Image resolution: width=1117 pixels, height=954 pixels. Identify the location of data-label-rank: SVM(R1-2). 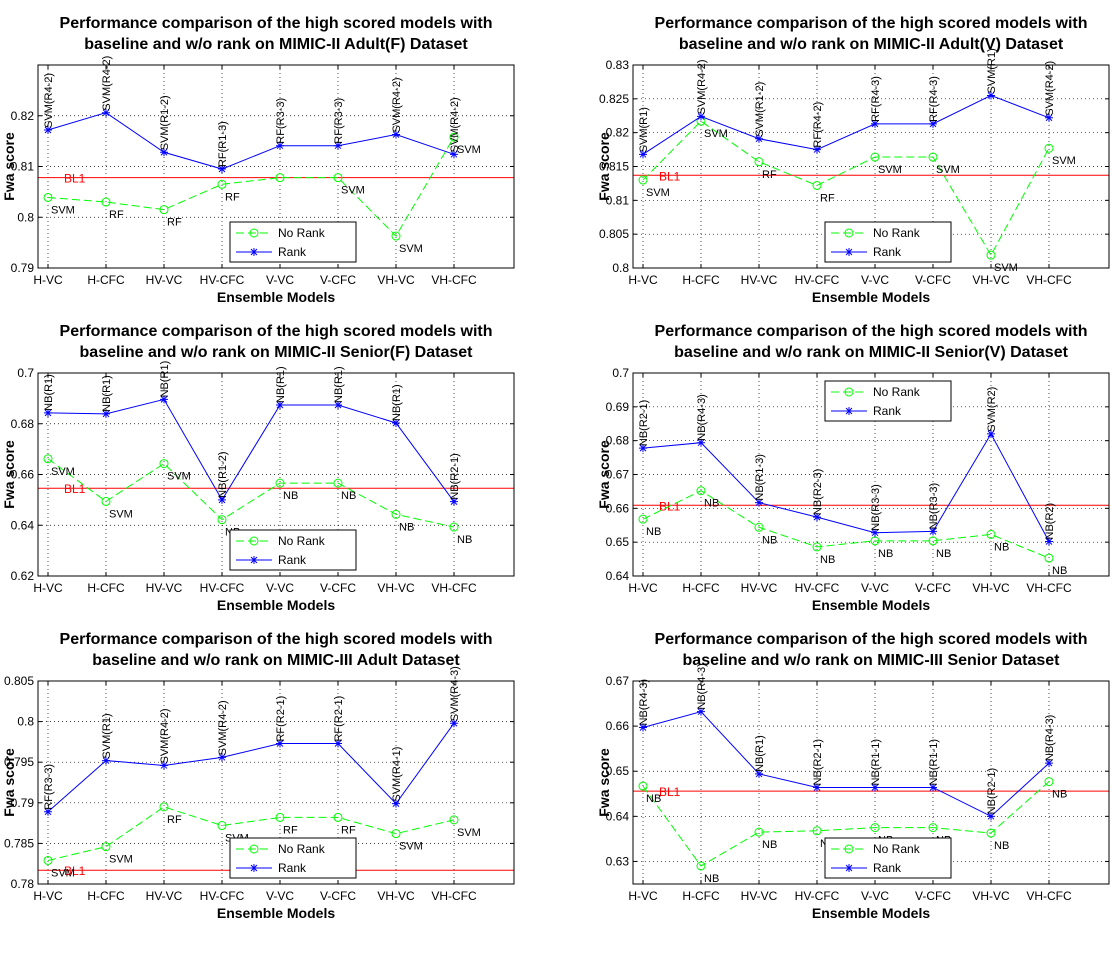
(165, 122).